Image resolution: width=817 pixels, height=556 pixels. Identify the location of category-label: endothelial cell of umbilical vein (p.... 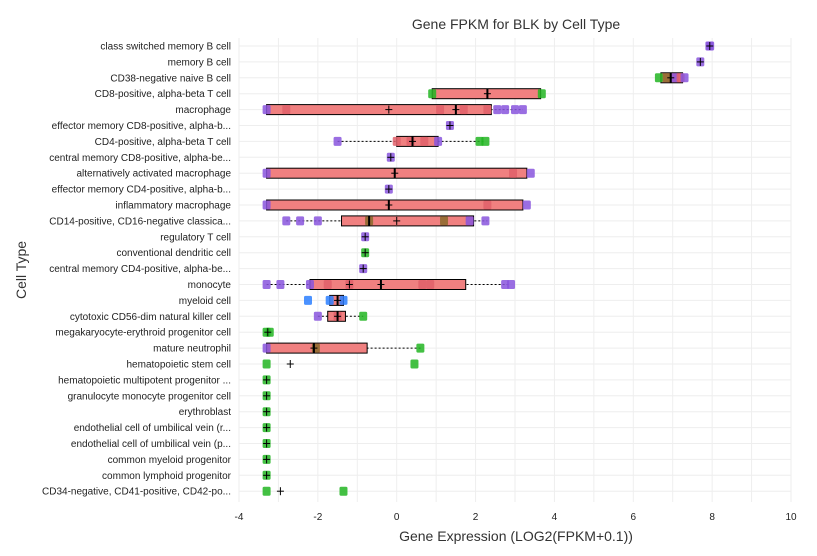
(151, 444).